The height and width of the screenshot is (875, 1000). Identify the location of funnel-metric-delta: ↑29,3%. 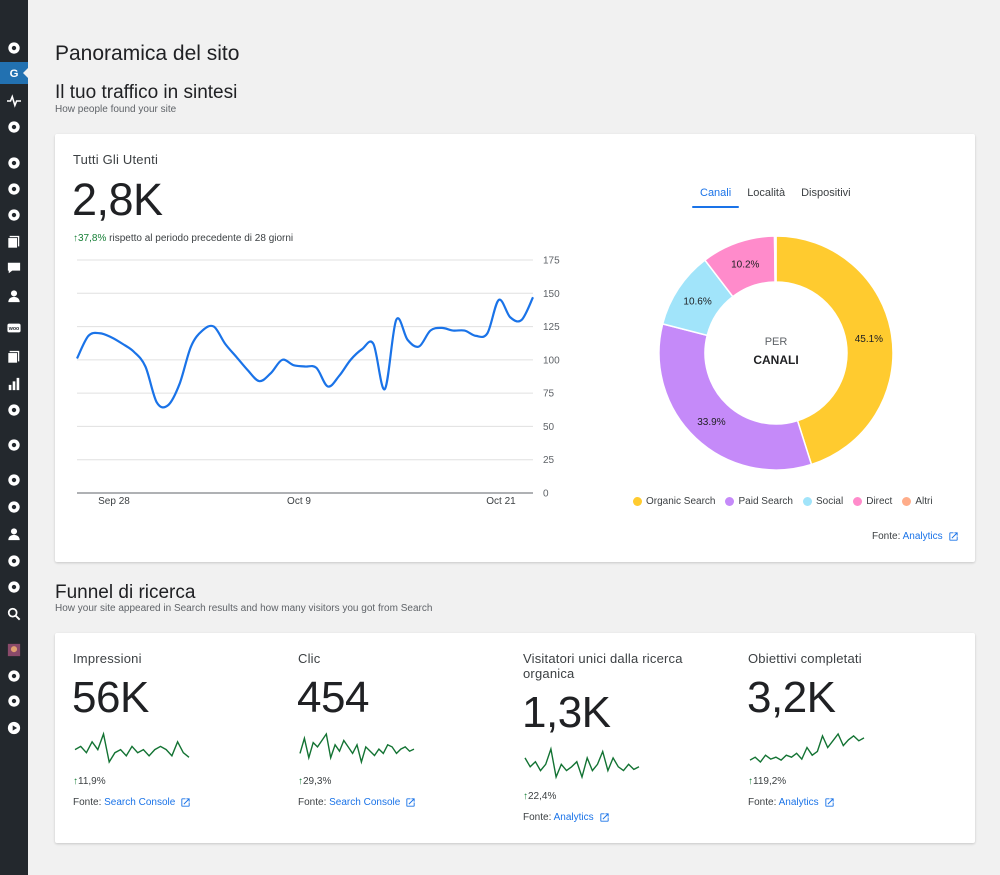
(314, 781).